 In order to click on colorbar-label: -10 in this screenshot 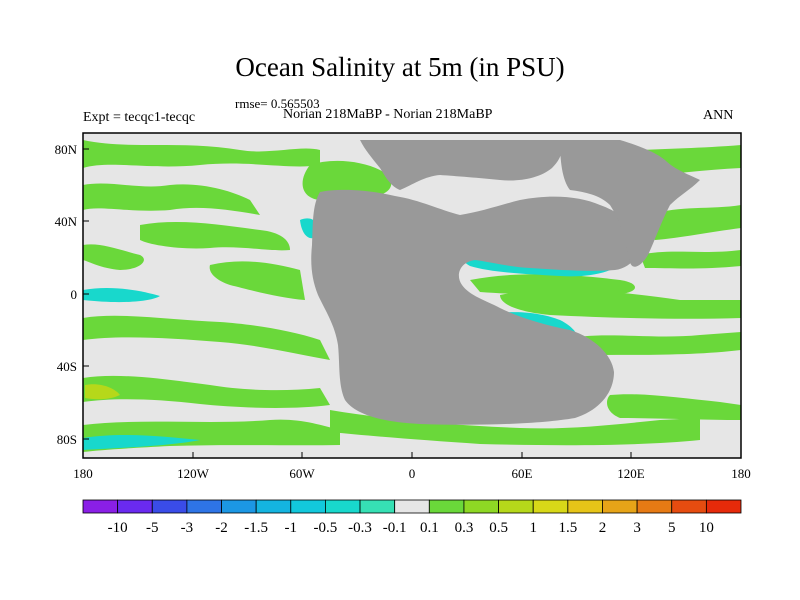, I will do `click(118, 528)`.